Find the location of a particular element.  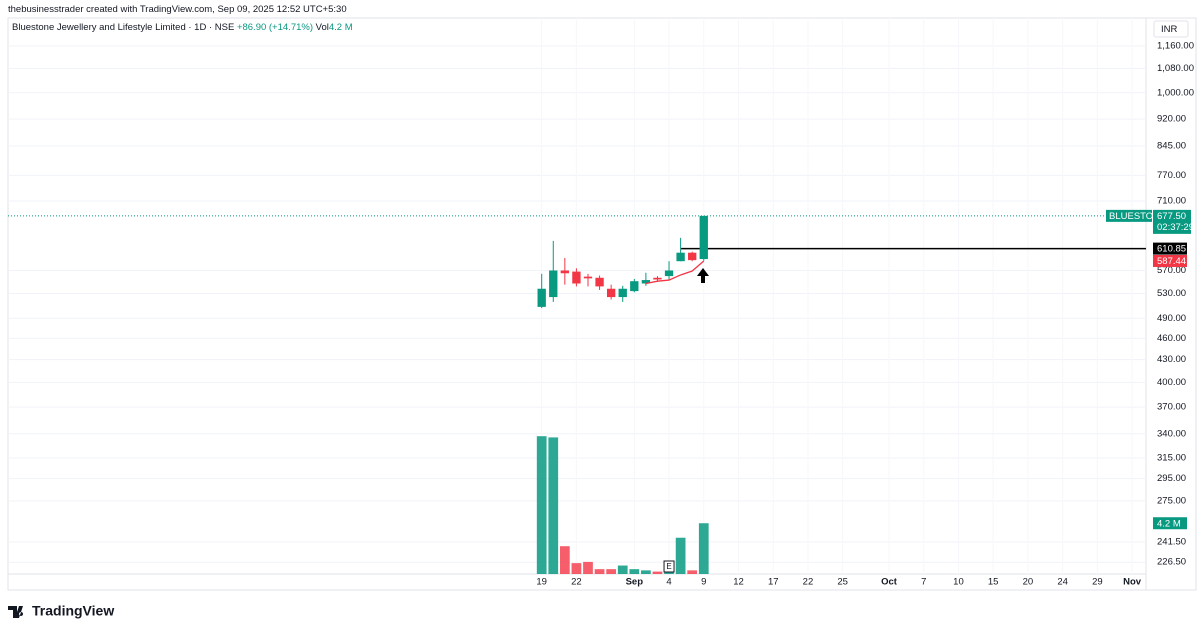

y-tick-label: 710.00 is located at coordinates (1171, 201).